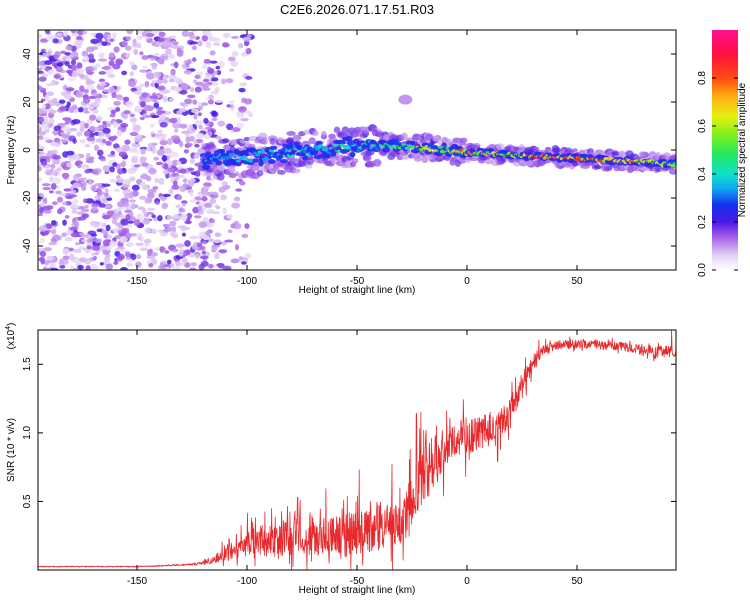  What do you see at coordinates (357, 581) in the screenshot?
I see `x-tick-label: -50` at bounding box center [357, 581].